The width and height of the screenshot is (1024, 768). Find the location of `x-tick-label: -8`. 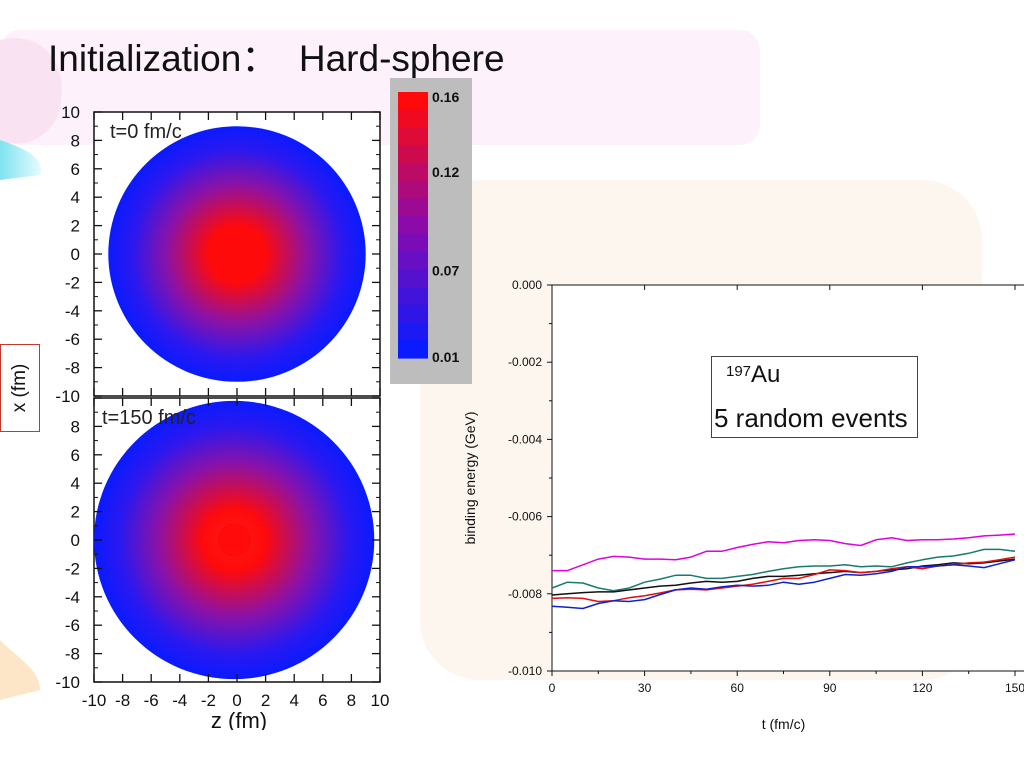

x-tick-label: -8 is located at coordinates (122, 700).